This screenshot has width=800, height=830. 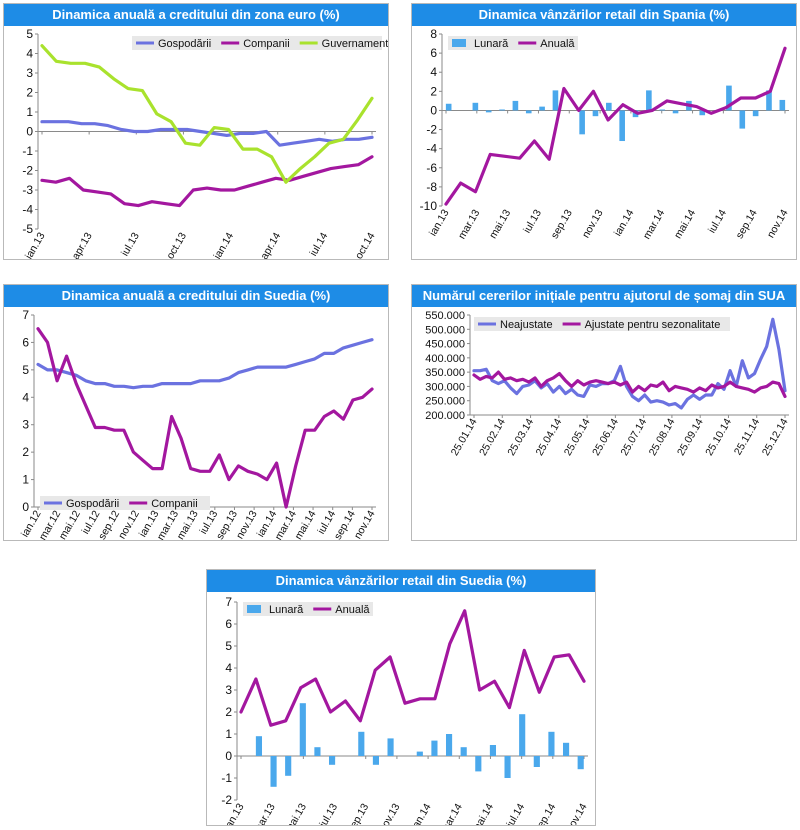 I want to click on legend-label: Lunară, so click(x=286, y=610).